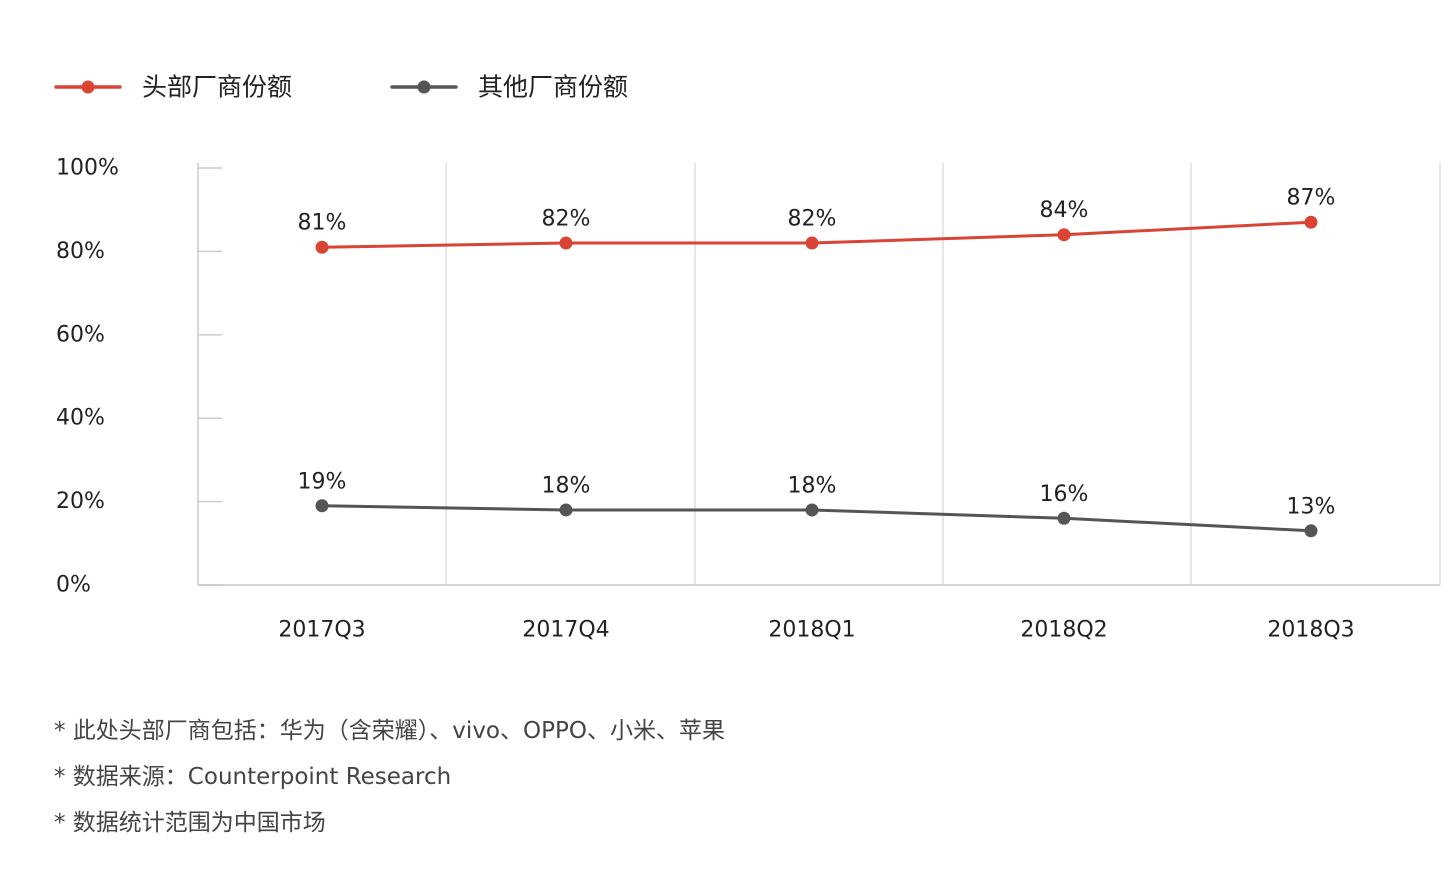 The image size is (1456, 870). I want to click on data-label-1-2: 18%, so click(812, 485).